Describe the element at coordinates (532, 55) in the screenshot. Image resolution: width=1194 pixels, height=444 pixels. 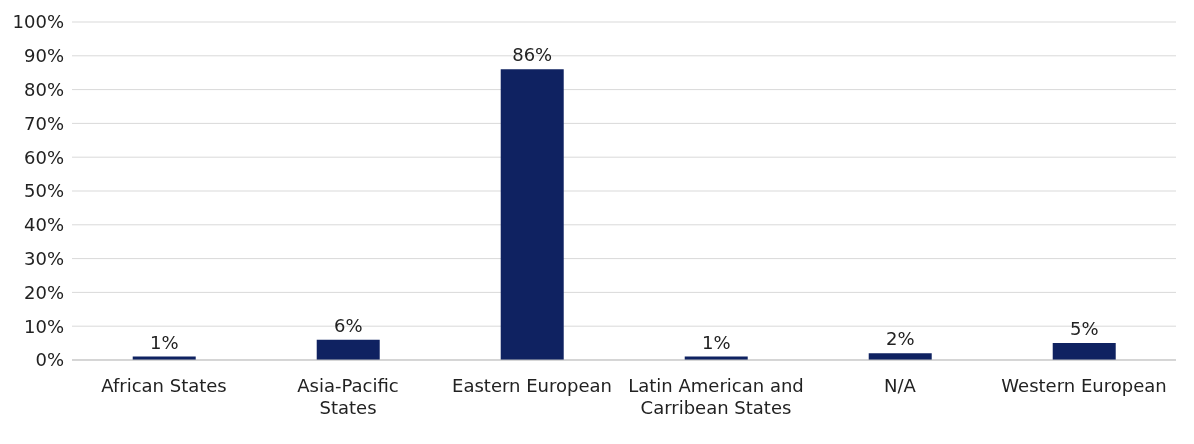
I see `data-label: 86%` at that location.